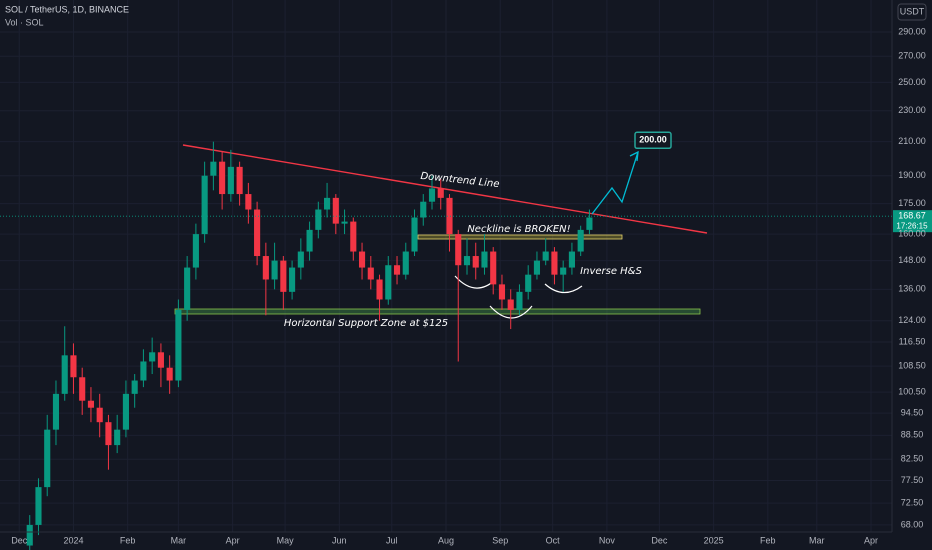  Describe the element at coordinates (73, 540) in the screenshot. I see `x-tick-label: 2024` at that location.